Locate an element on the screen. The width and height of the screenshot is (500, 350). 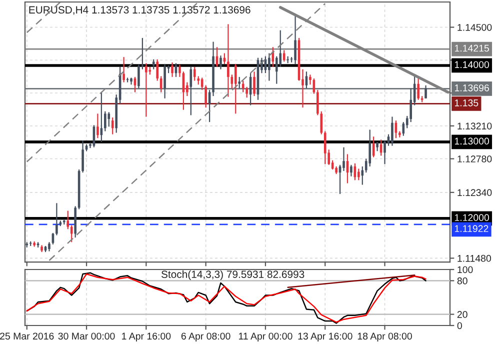
ref-line-label: 1.11922 is located at coordinates (471, 228).